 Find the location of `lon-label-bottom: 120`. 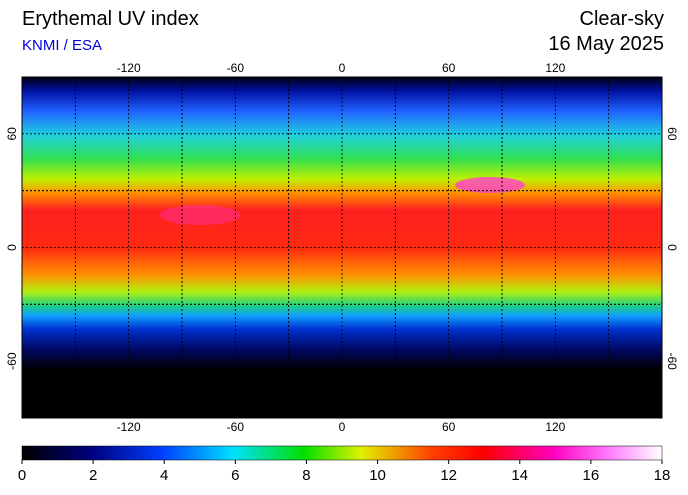

lon-label-bottom: 120 is located at coordinates (555, 427).